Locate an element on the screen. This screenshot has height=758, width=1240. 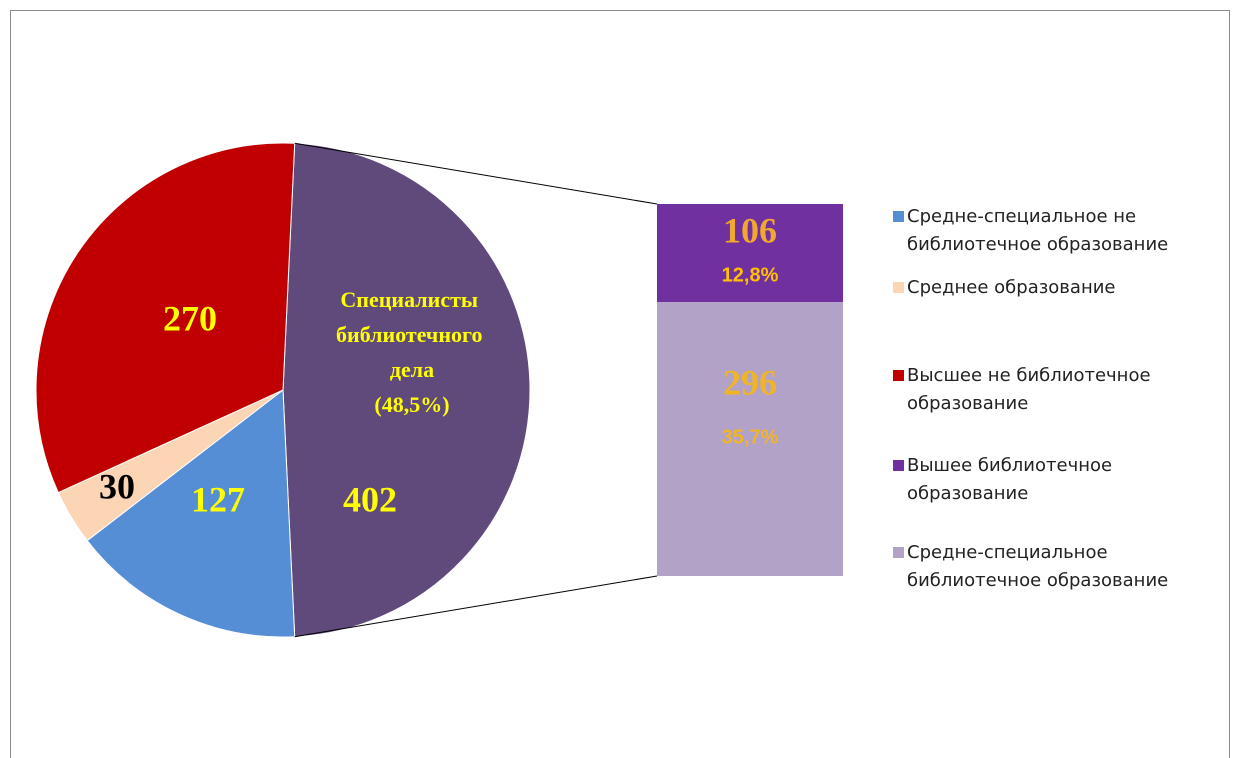
legend-label: Среднее образование is located at coordinates (1011, 287).